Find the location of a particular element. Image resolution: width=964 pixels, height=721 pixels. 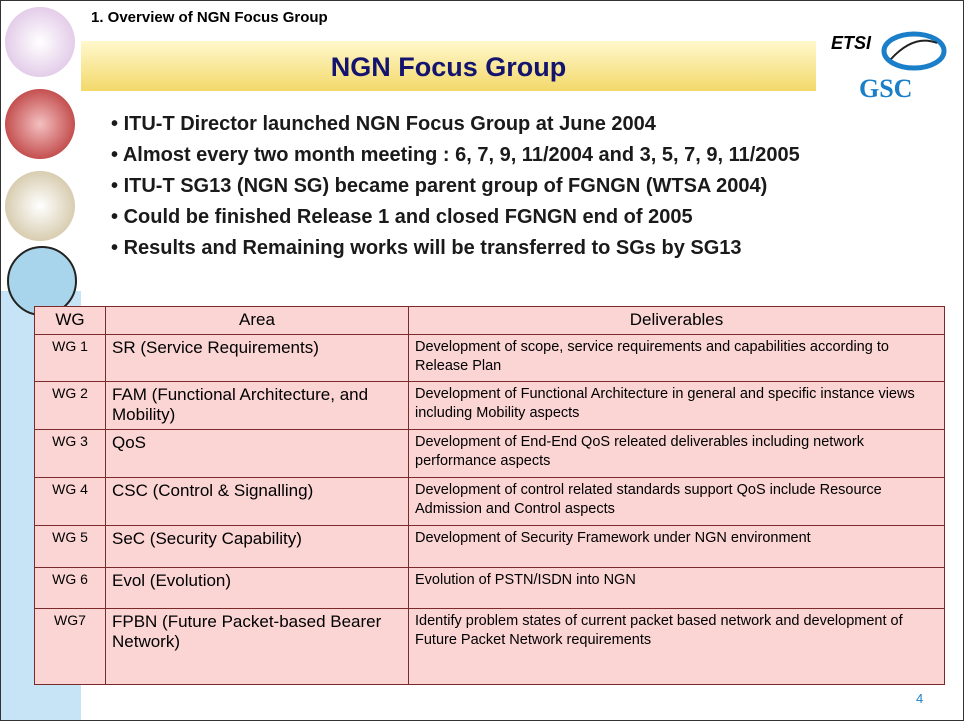

section-heading: 1. Overview of NGN Focus Group is located at coordinates (209, 17).